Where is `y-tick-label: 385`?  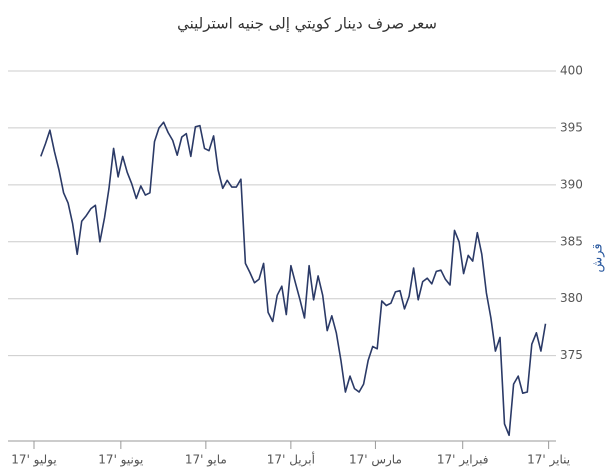
y-tick-label: 385 is located at coordinates (571, 241).